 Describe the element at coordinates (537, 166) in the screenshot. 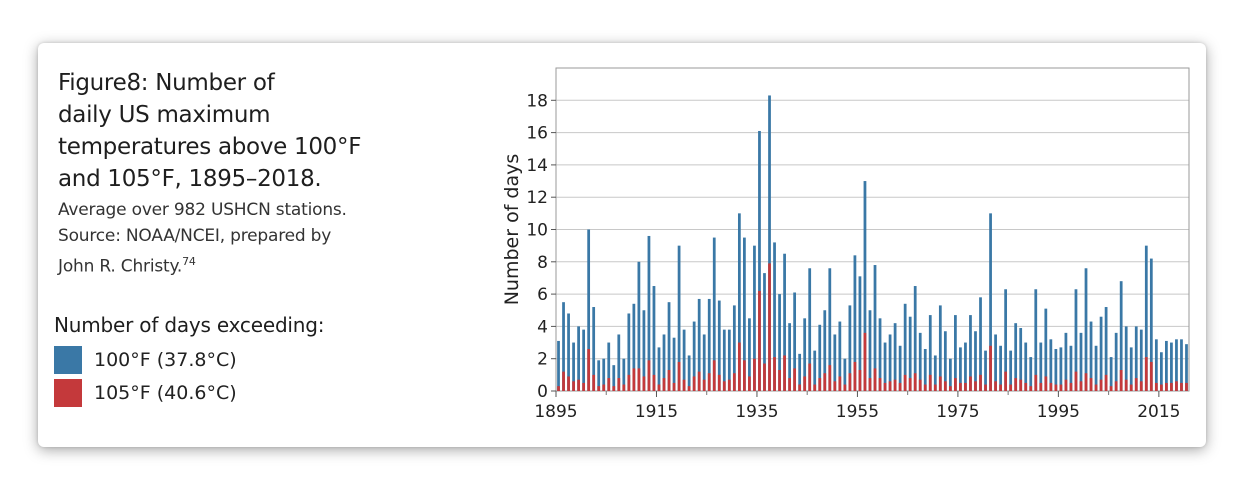

I see `y-tick-label: 14` at that location.